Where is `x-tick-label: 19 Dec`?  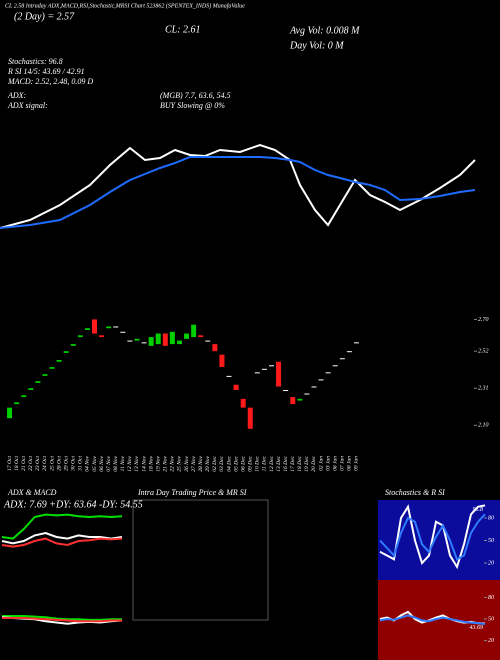 x-tick-label: 19 Dec is located at coordinates (307, 463).